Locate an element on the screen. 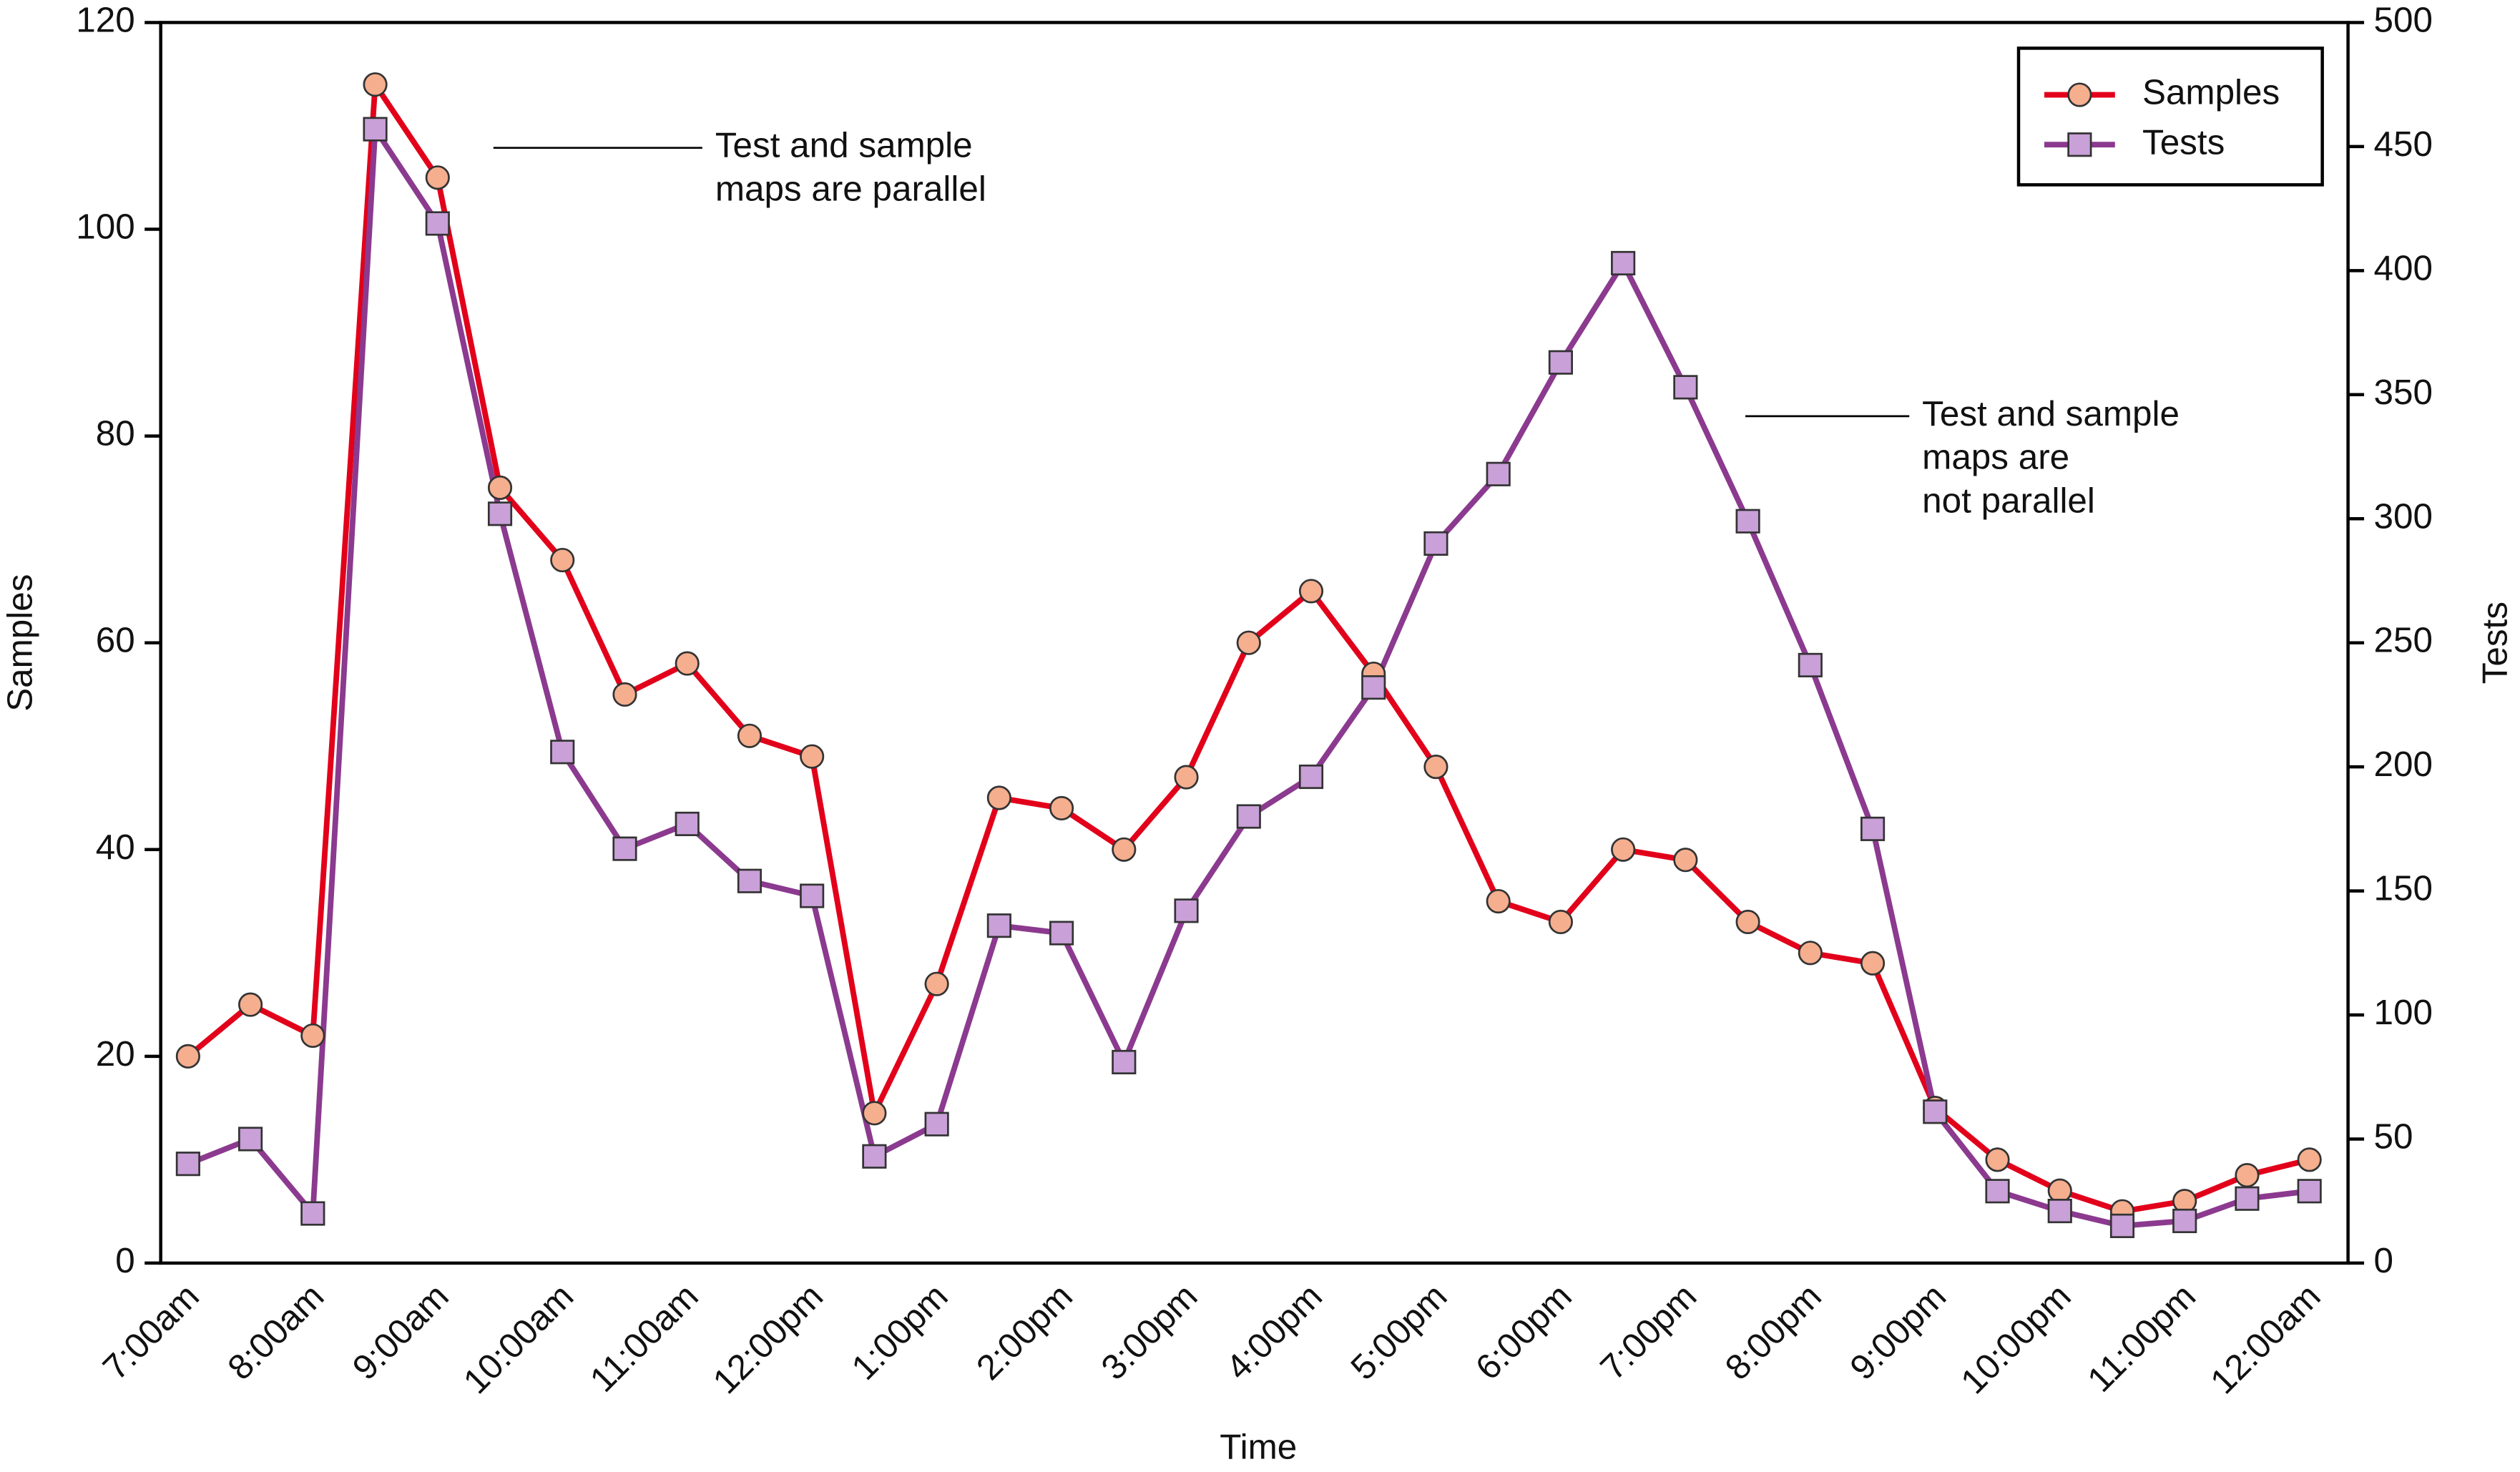  y-tick-label: 40 is located at coordinates (115, 848).